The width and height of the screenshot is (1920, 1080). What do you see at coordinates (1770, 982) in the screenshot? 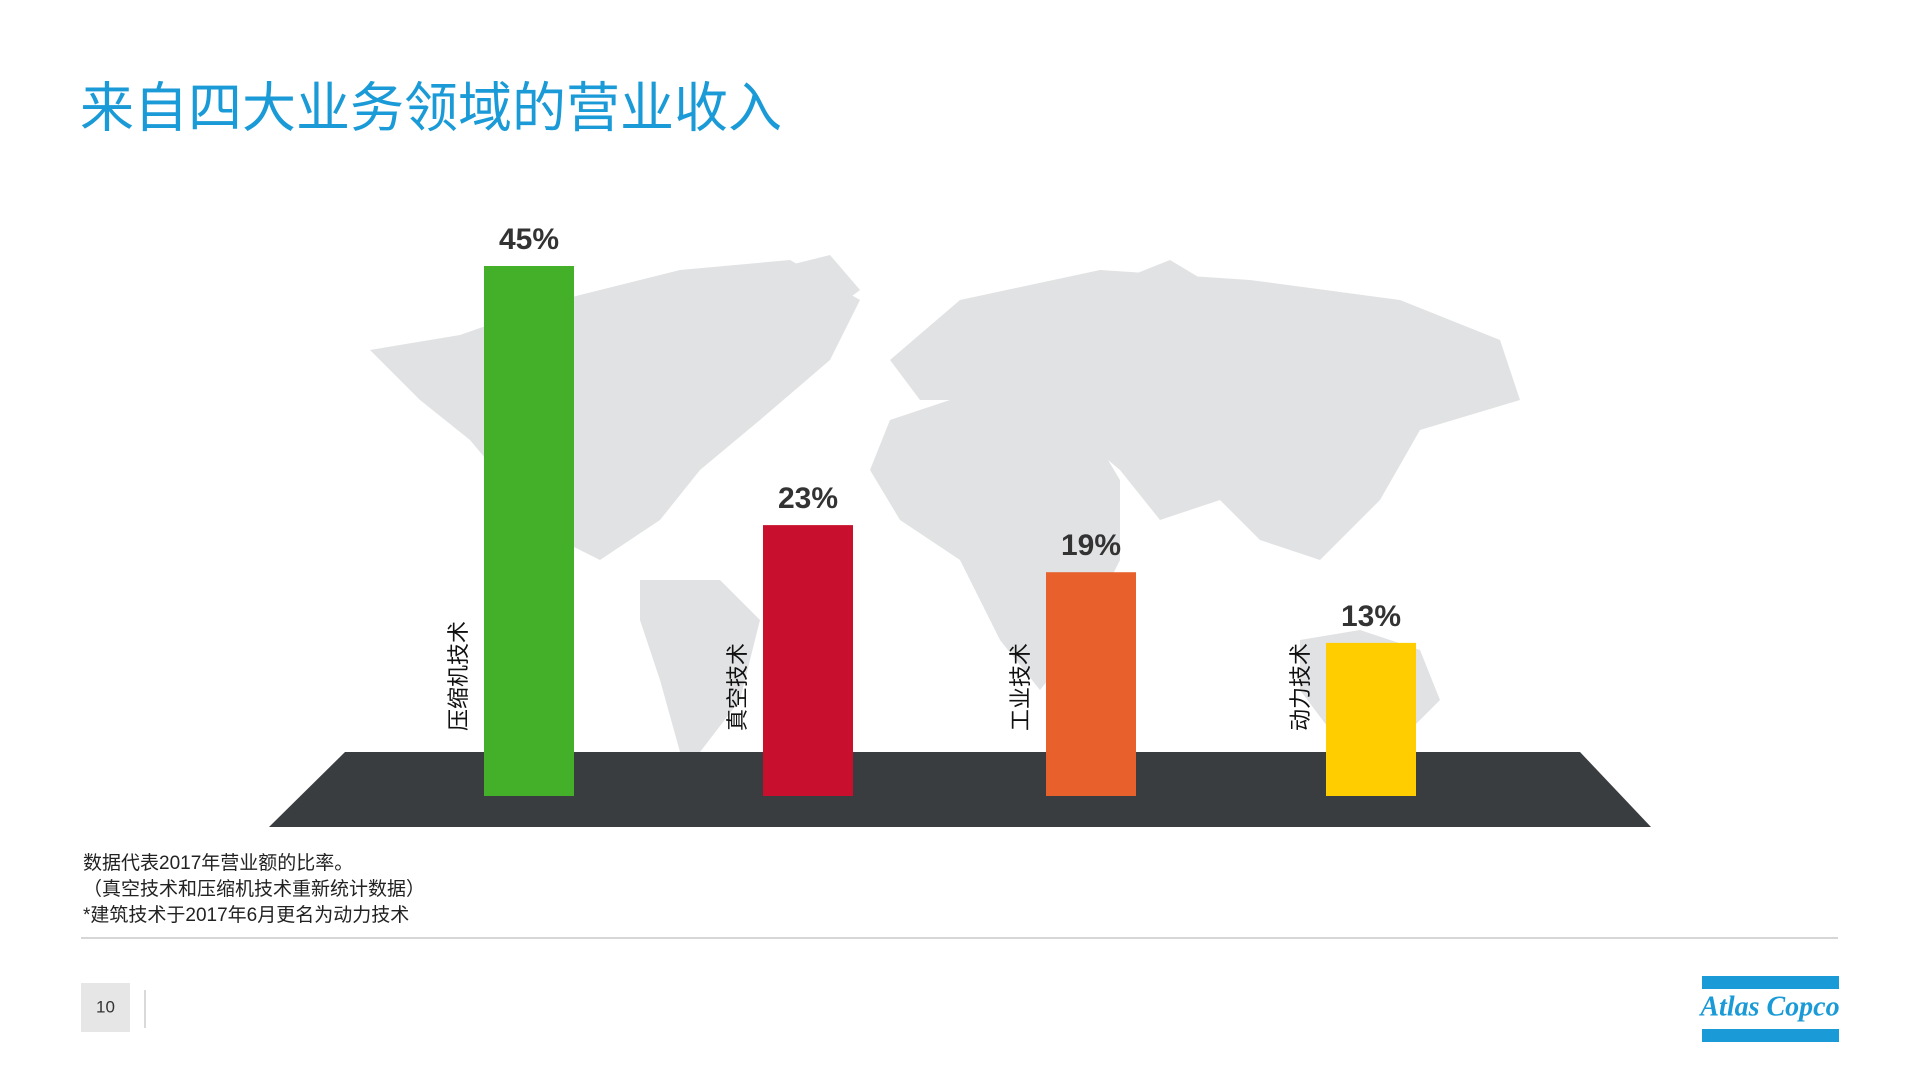
I see `logo-bar-top` at bounding box center [1770, 982].